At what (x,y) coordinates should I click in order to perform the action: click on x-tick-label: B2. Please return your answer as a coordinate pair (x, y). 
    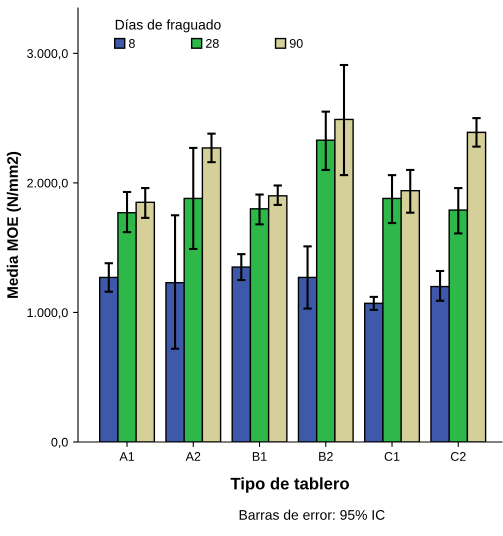
    Looking at the image, I should click on (326, 456).